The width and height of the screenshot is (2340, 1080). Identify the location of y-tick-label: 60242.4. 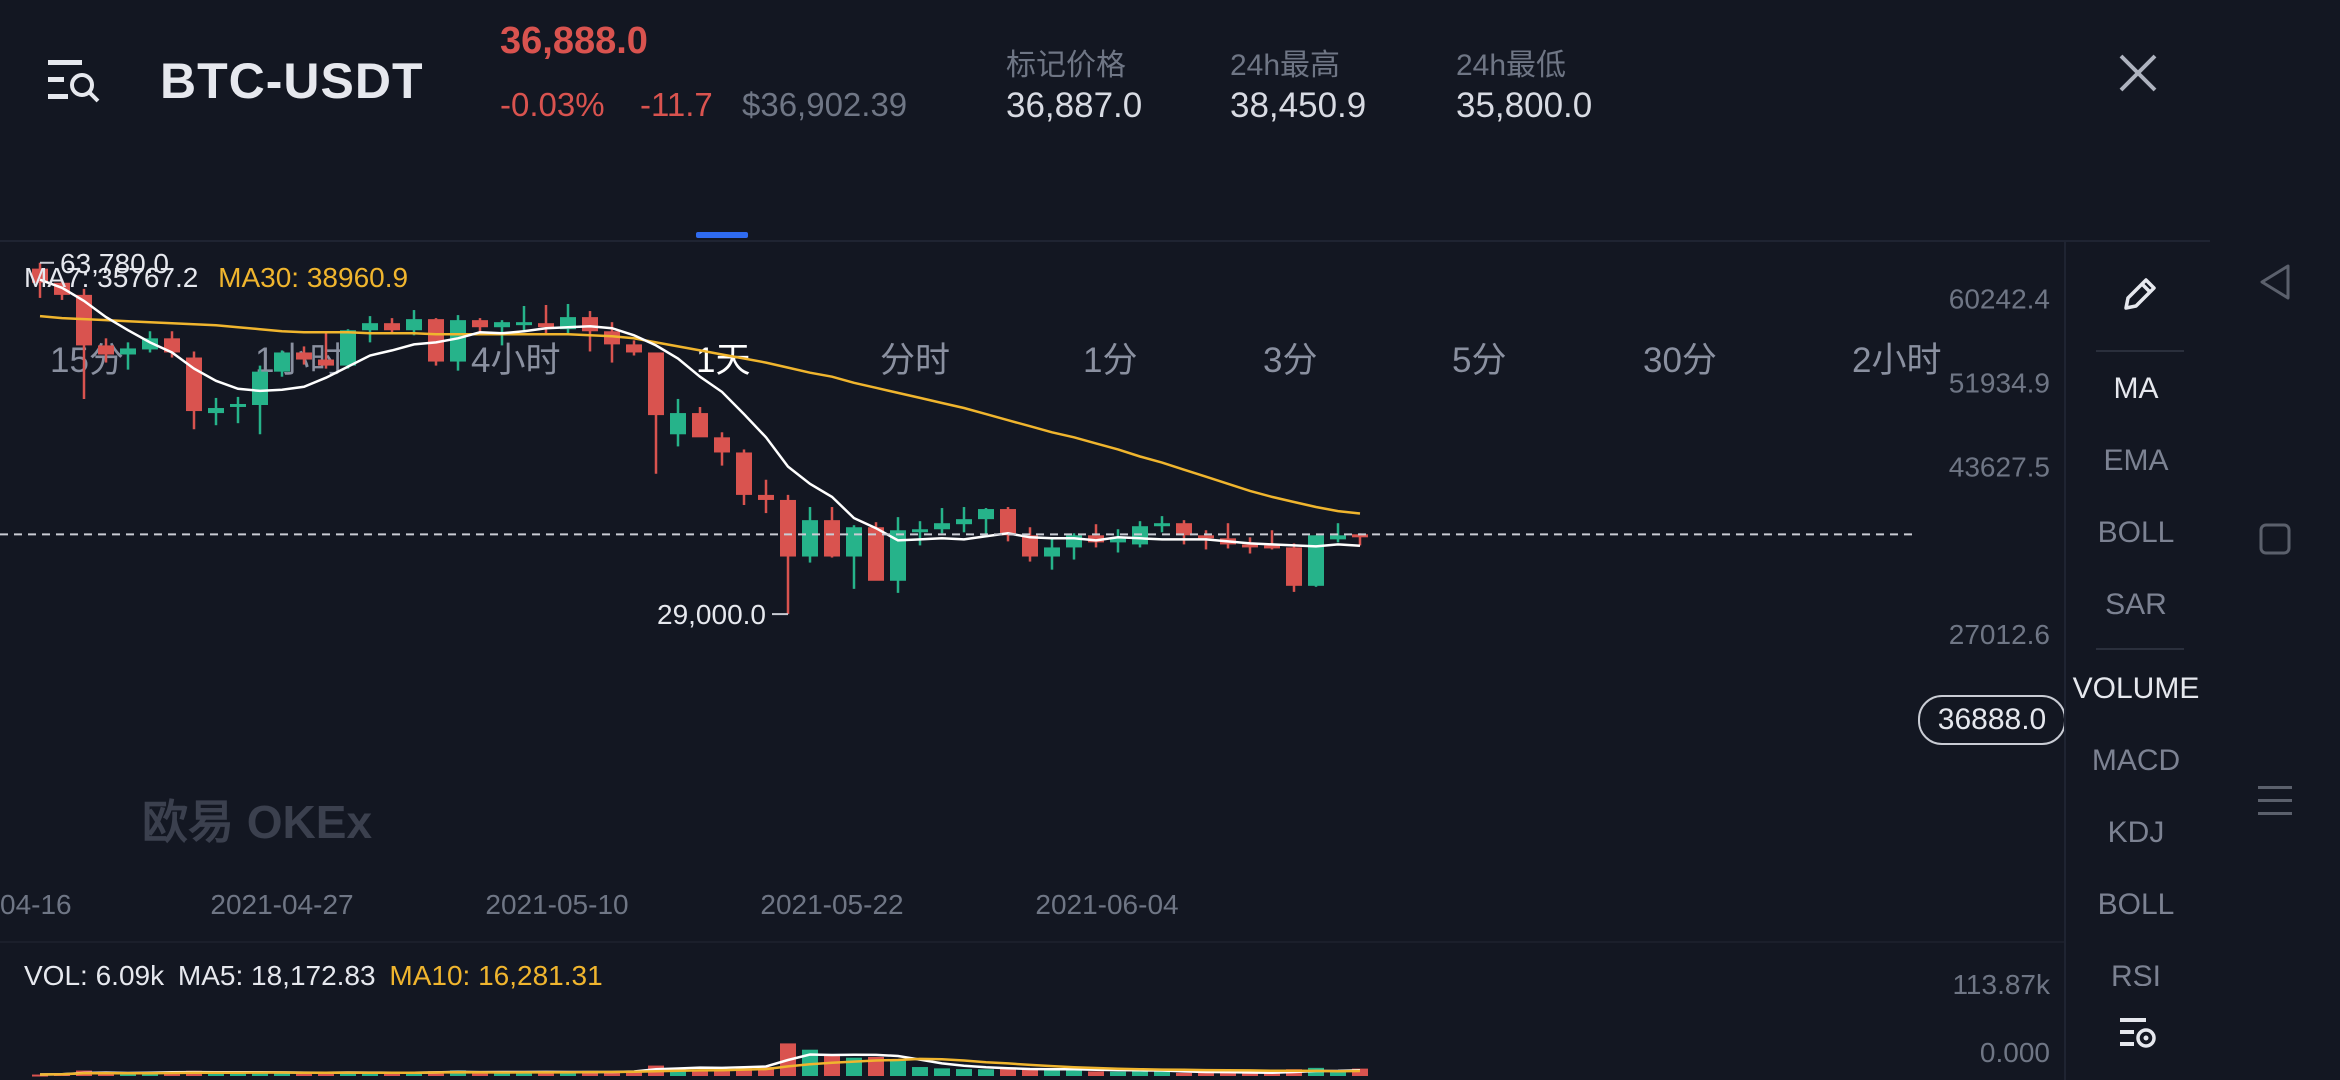
(1999, 299).